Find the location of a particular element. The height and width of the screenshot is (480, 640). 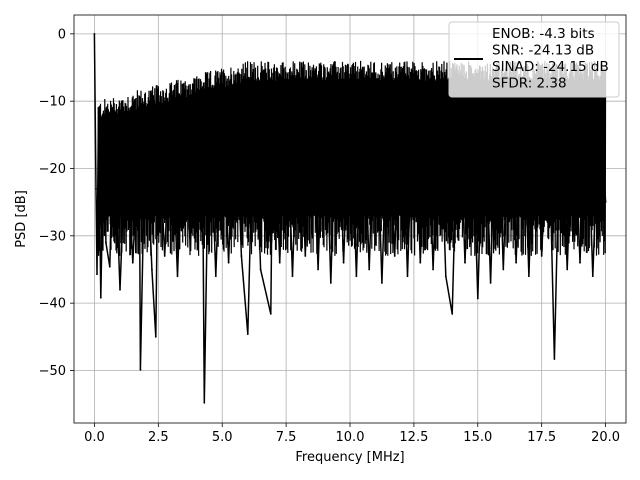

y-tick-label: −30 is located at coordinates (52, 236).